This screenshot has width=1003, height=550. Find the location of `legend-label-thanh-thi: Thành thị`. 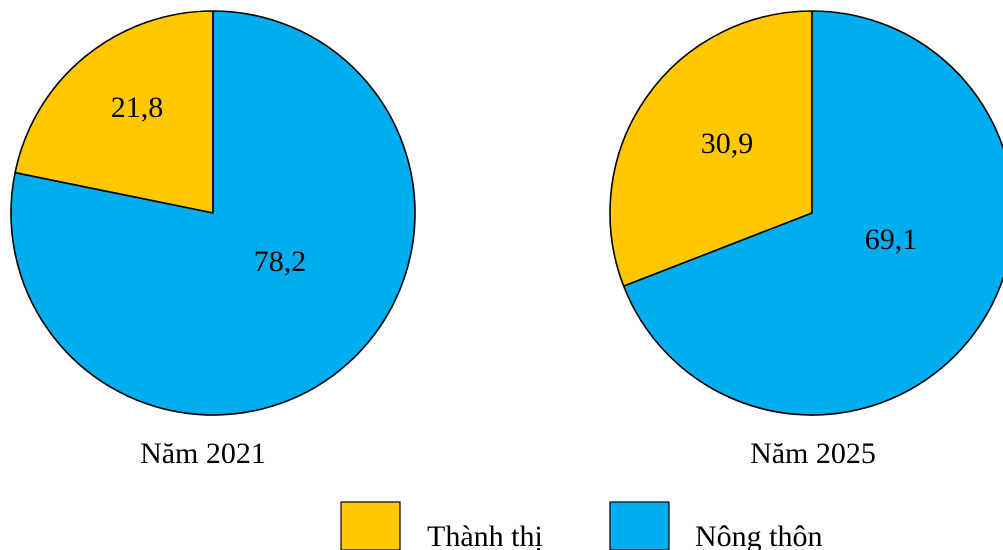

legend-label-thanh-thi: Thành thị is located at coordinates (485, 535).